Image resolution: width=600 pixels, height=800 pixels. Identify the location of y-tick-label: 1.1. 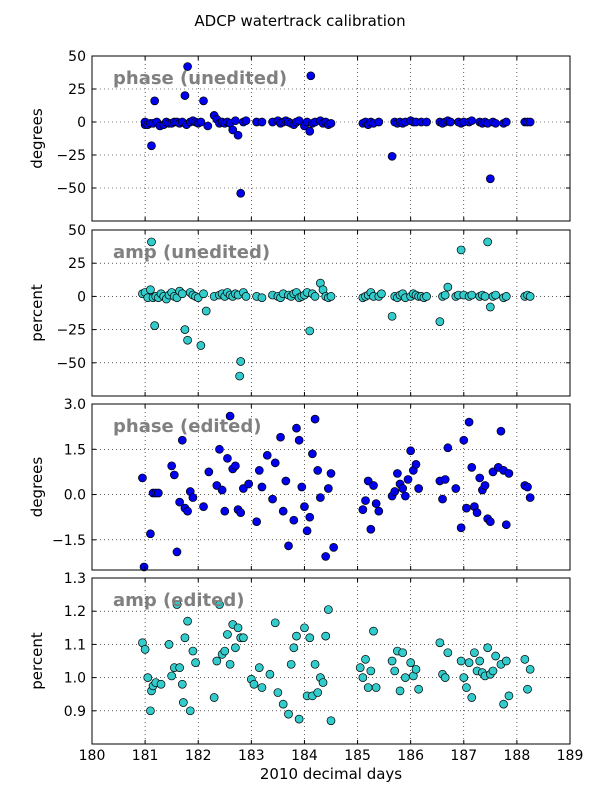
(75, 645).